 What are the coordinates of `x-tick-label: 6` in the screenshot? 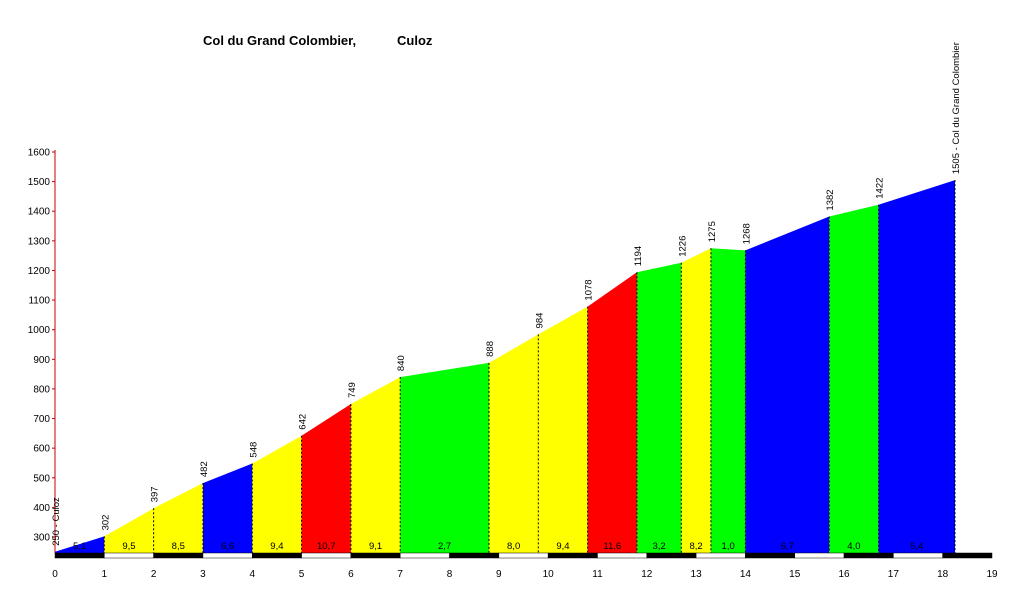 It's located at (351, 574).